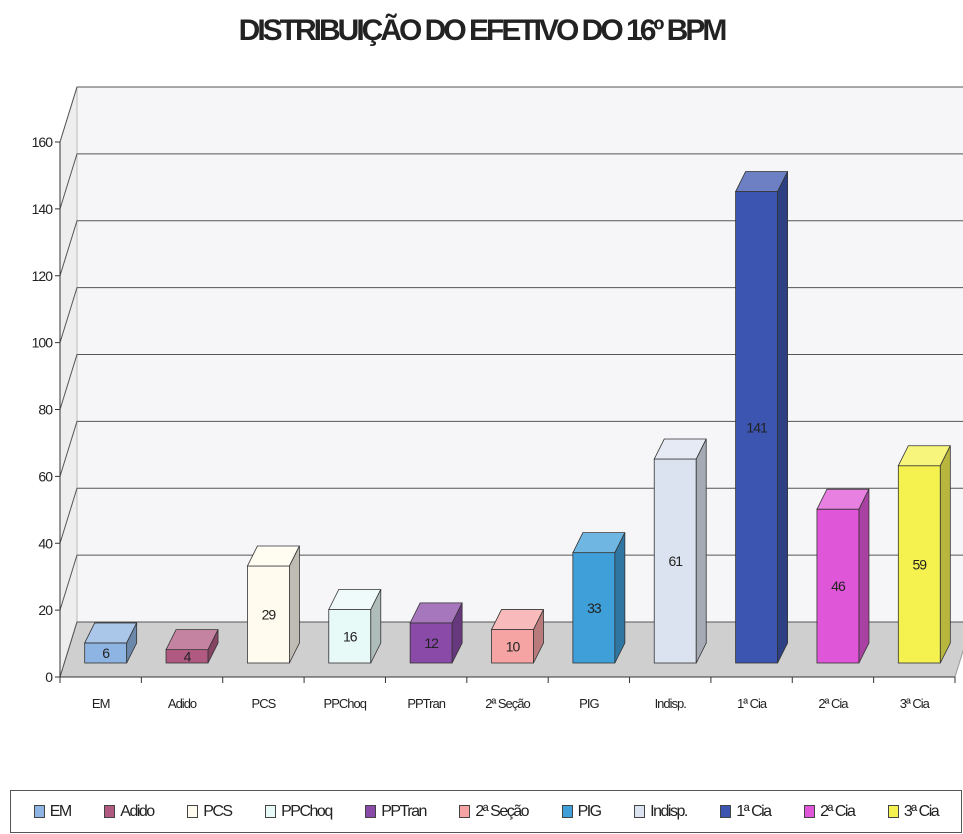 The height and width of the screenshot is (834, 963). Describe the element at coordinates (182, 703) in the screenshot. I see `x-tick-label: Adido` at that location.